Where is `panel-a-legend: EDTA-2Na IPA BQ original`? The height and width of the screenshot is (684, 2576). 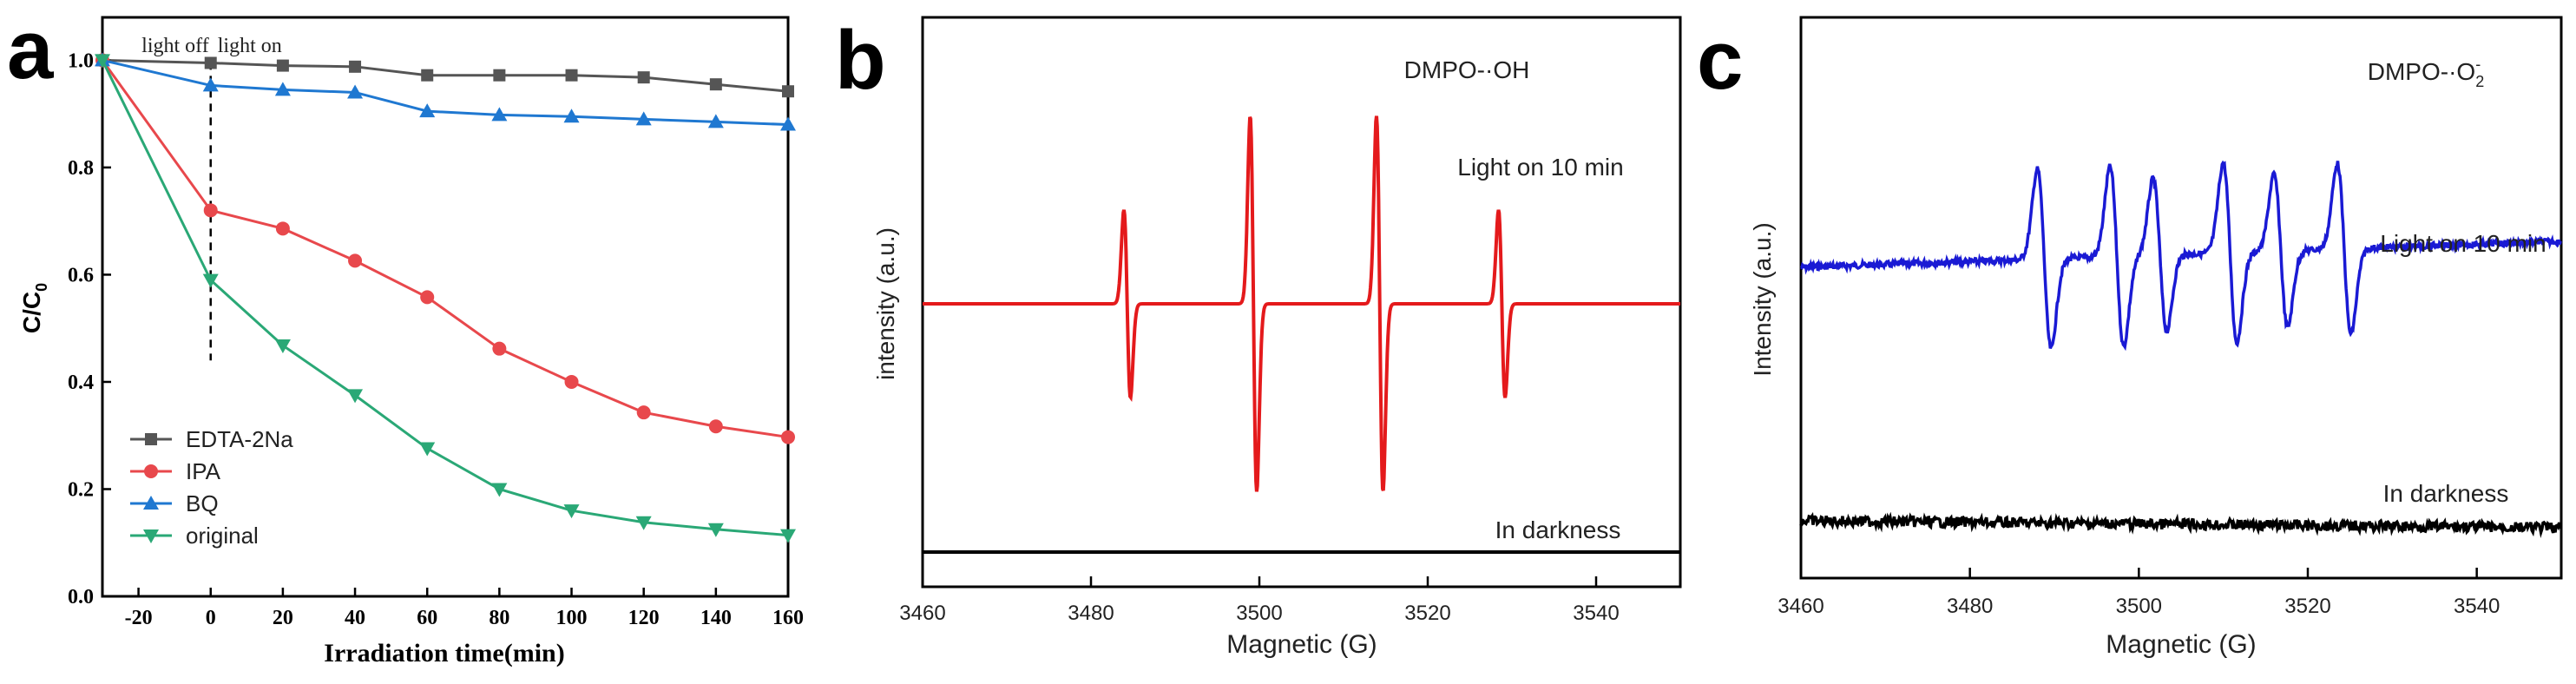
panel-a-legend: EDTA-2Na IPA BQ original is located at coordinates (211, 488).